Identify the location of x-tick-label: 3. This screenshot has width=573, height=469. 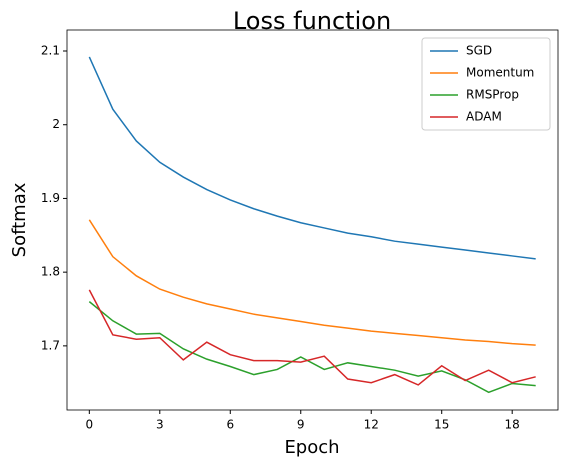
(160, 425).